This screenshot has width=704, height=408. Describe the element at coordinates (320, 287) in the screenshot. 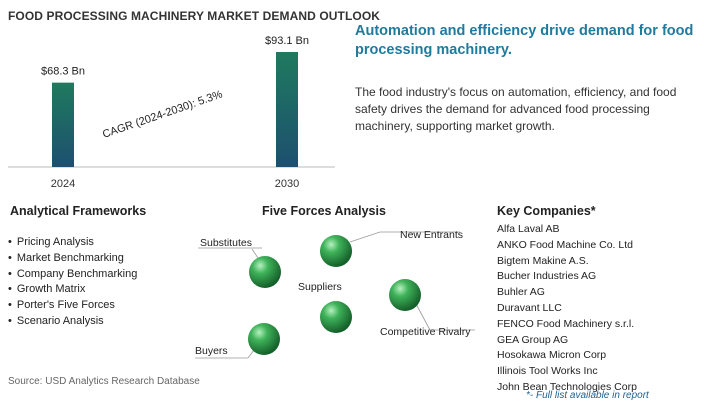

I see `suppliers-label: Suppliers` at that location.